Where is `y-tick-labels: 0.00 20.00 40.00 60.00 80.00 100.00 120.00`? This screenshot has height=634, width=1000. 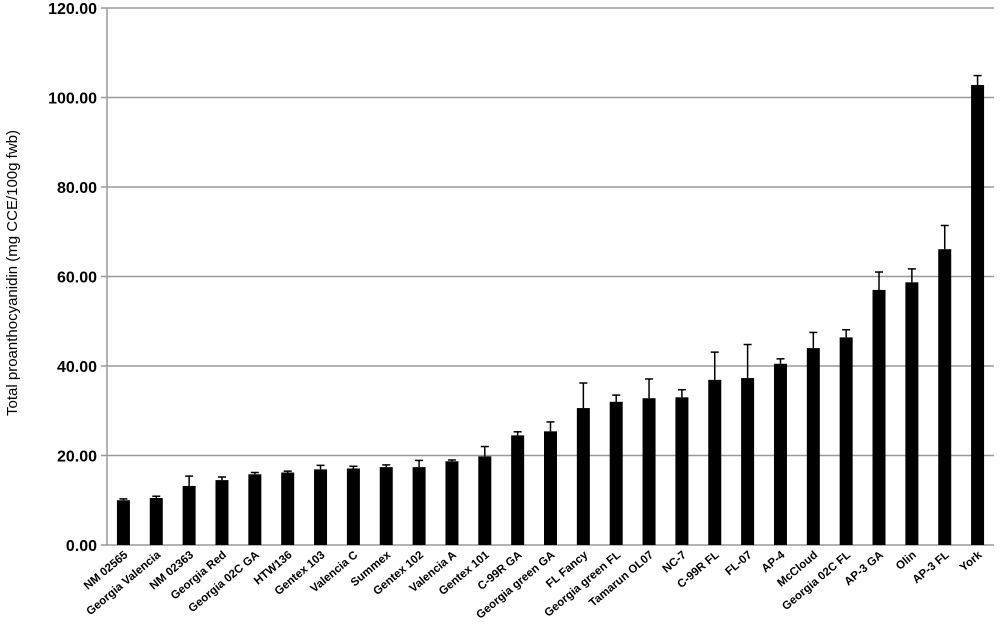 y-tick-labels: 0.00 20.00 40.00 60.00 80.00 100.00 120.00 is located at coordinates (72, 278).